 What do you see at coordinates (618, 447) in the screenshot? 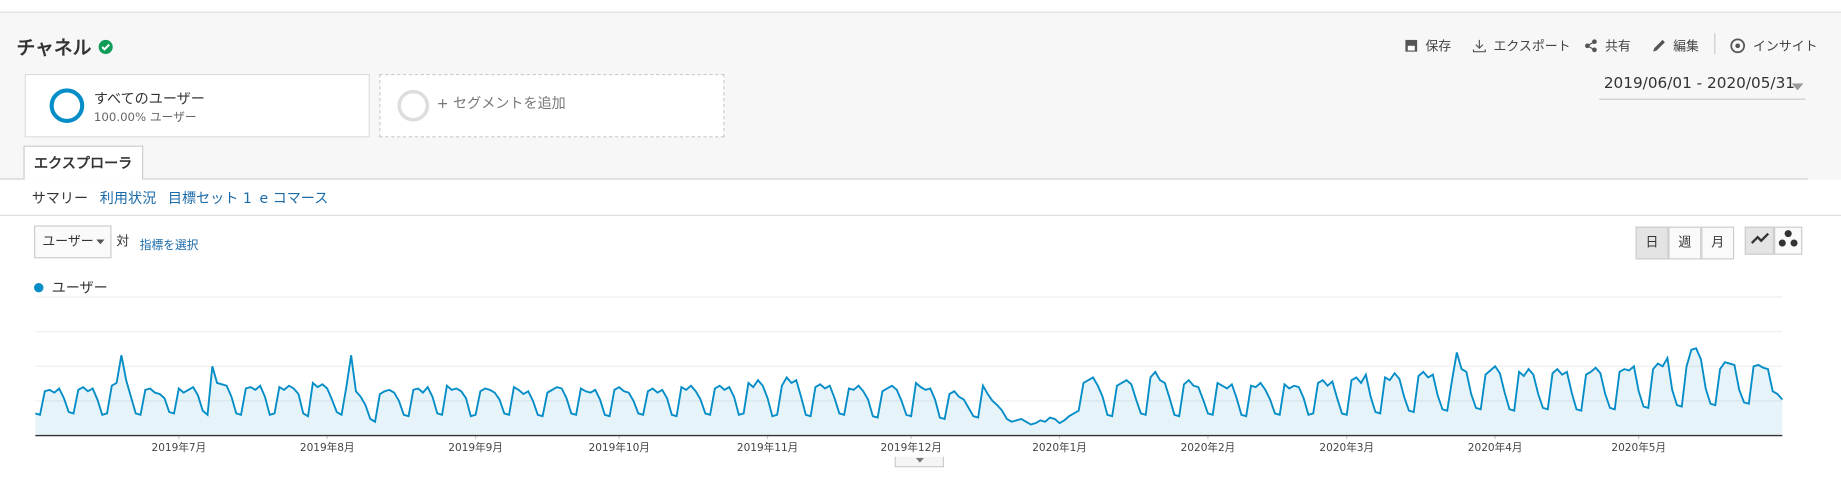
I see `x-tick-label: 2019年10月` at bounding box center [618, 447].